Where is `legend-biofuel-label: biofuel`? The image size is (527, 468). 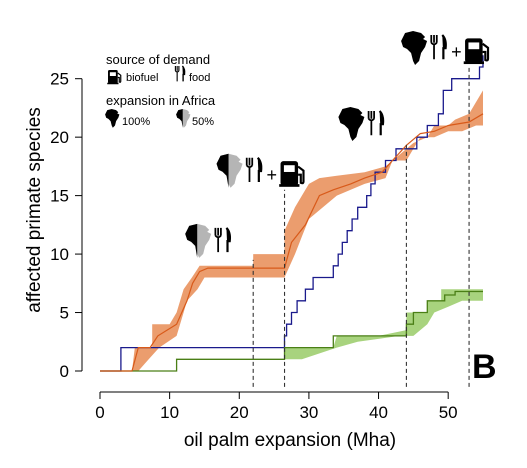 legend-biofuel-label: biofuel is located at coordinates (142, 78).